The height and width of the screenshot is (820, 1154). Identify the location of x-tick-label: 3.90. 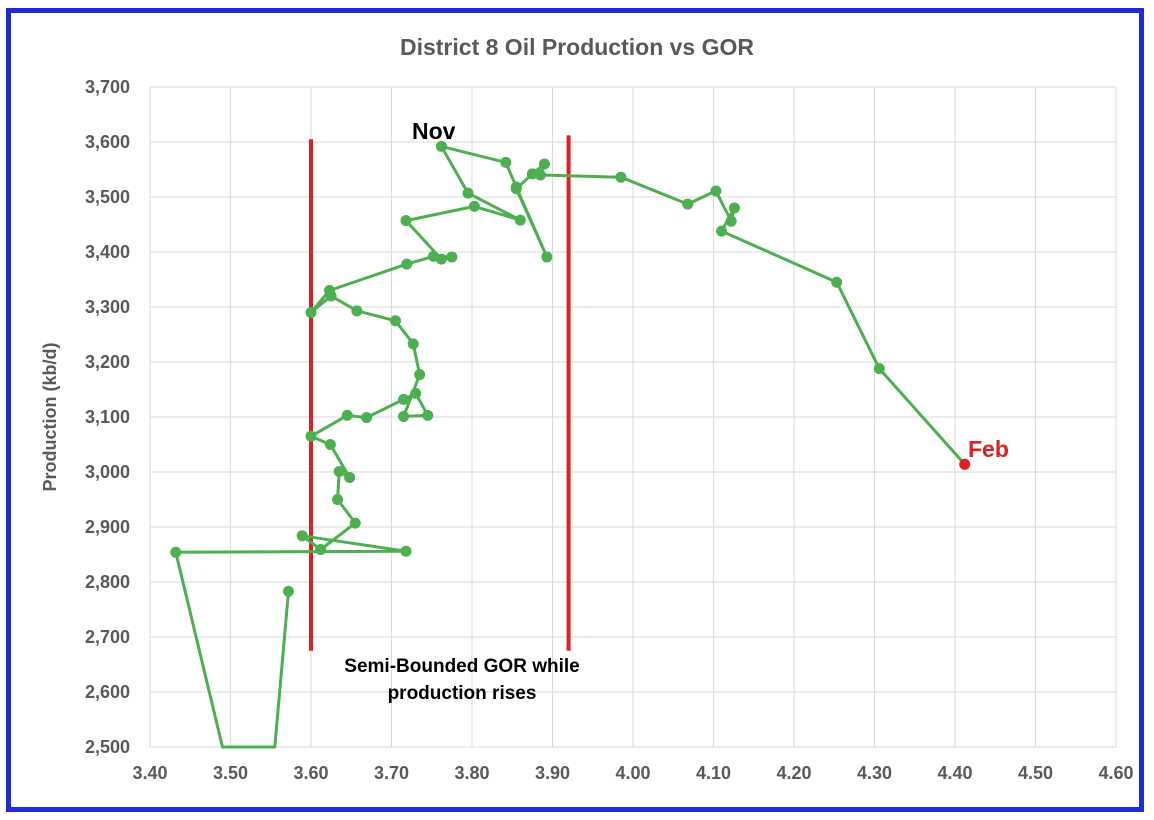
(552, 773).